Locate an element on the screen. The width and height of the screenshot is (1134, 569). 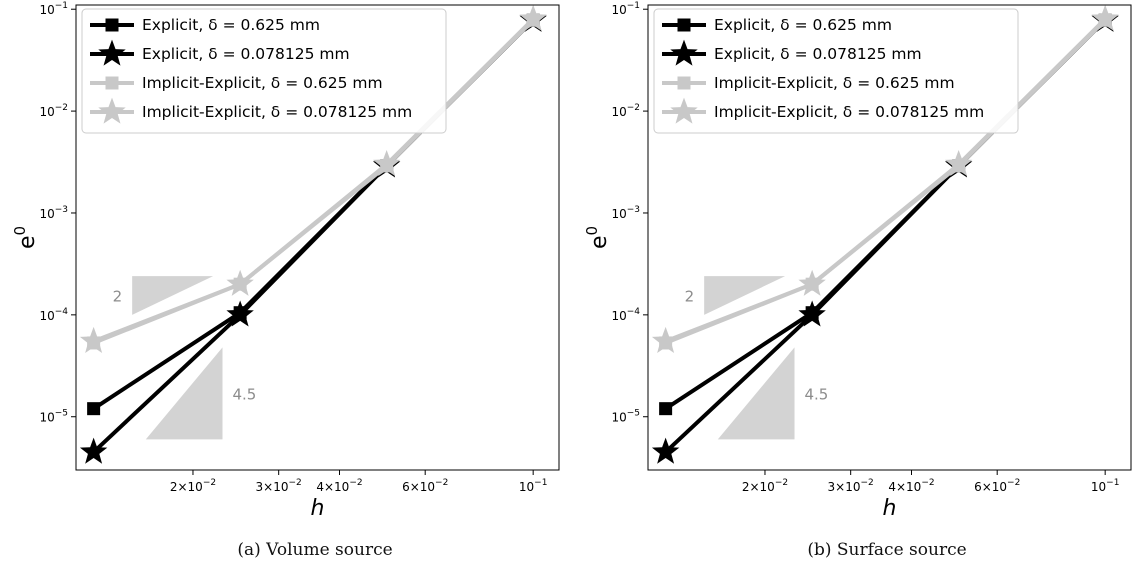
caption-volume-source: (a) Volume source is located at coordinates (315, 550).